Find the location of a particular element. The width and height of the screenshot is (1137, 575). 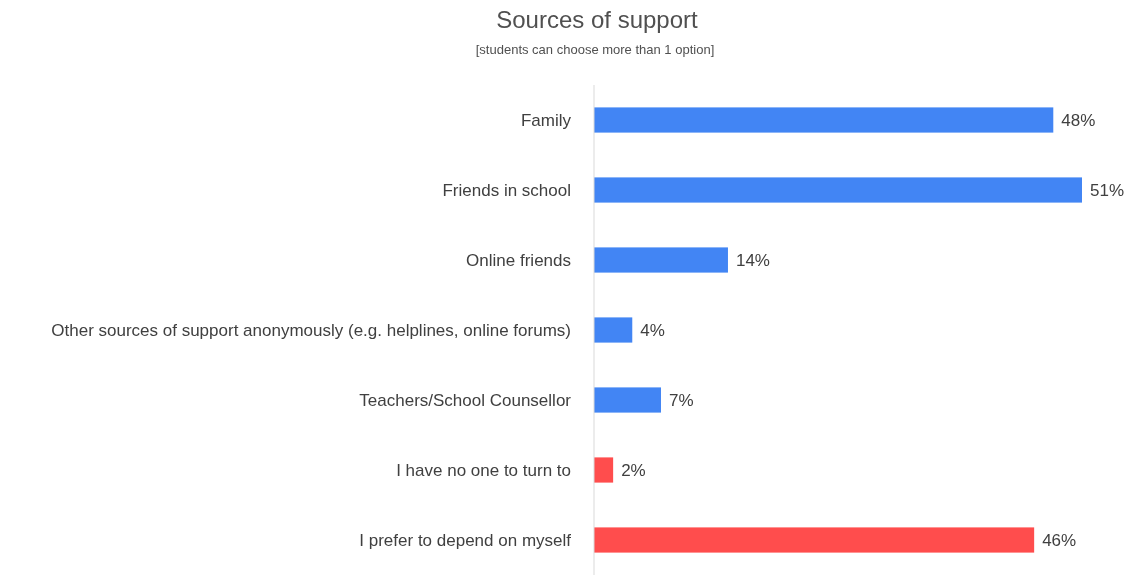

chart-subtitle: [students can choose more than 1 option] is located at coordinates (595, 49).